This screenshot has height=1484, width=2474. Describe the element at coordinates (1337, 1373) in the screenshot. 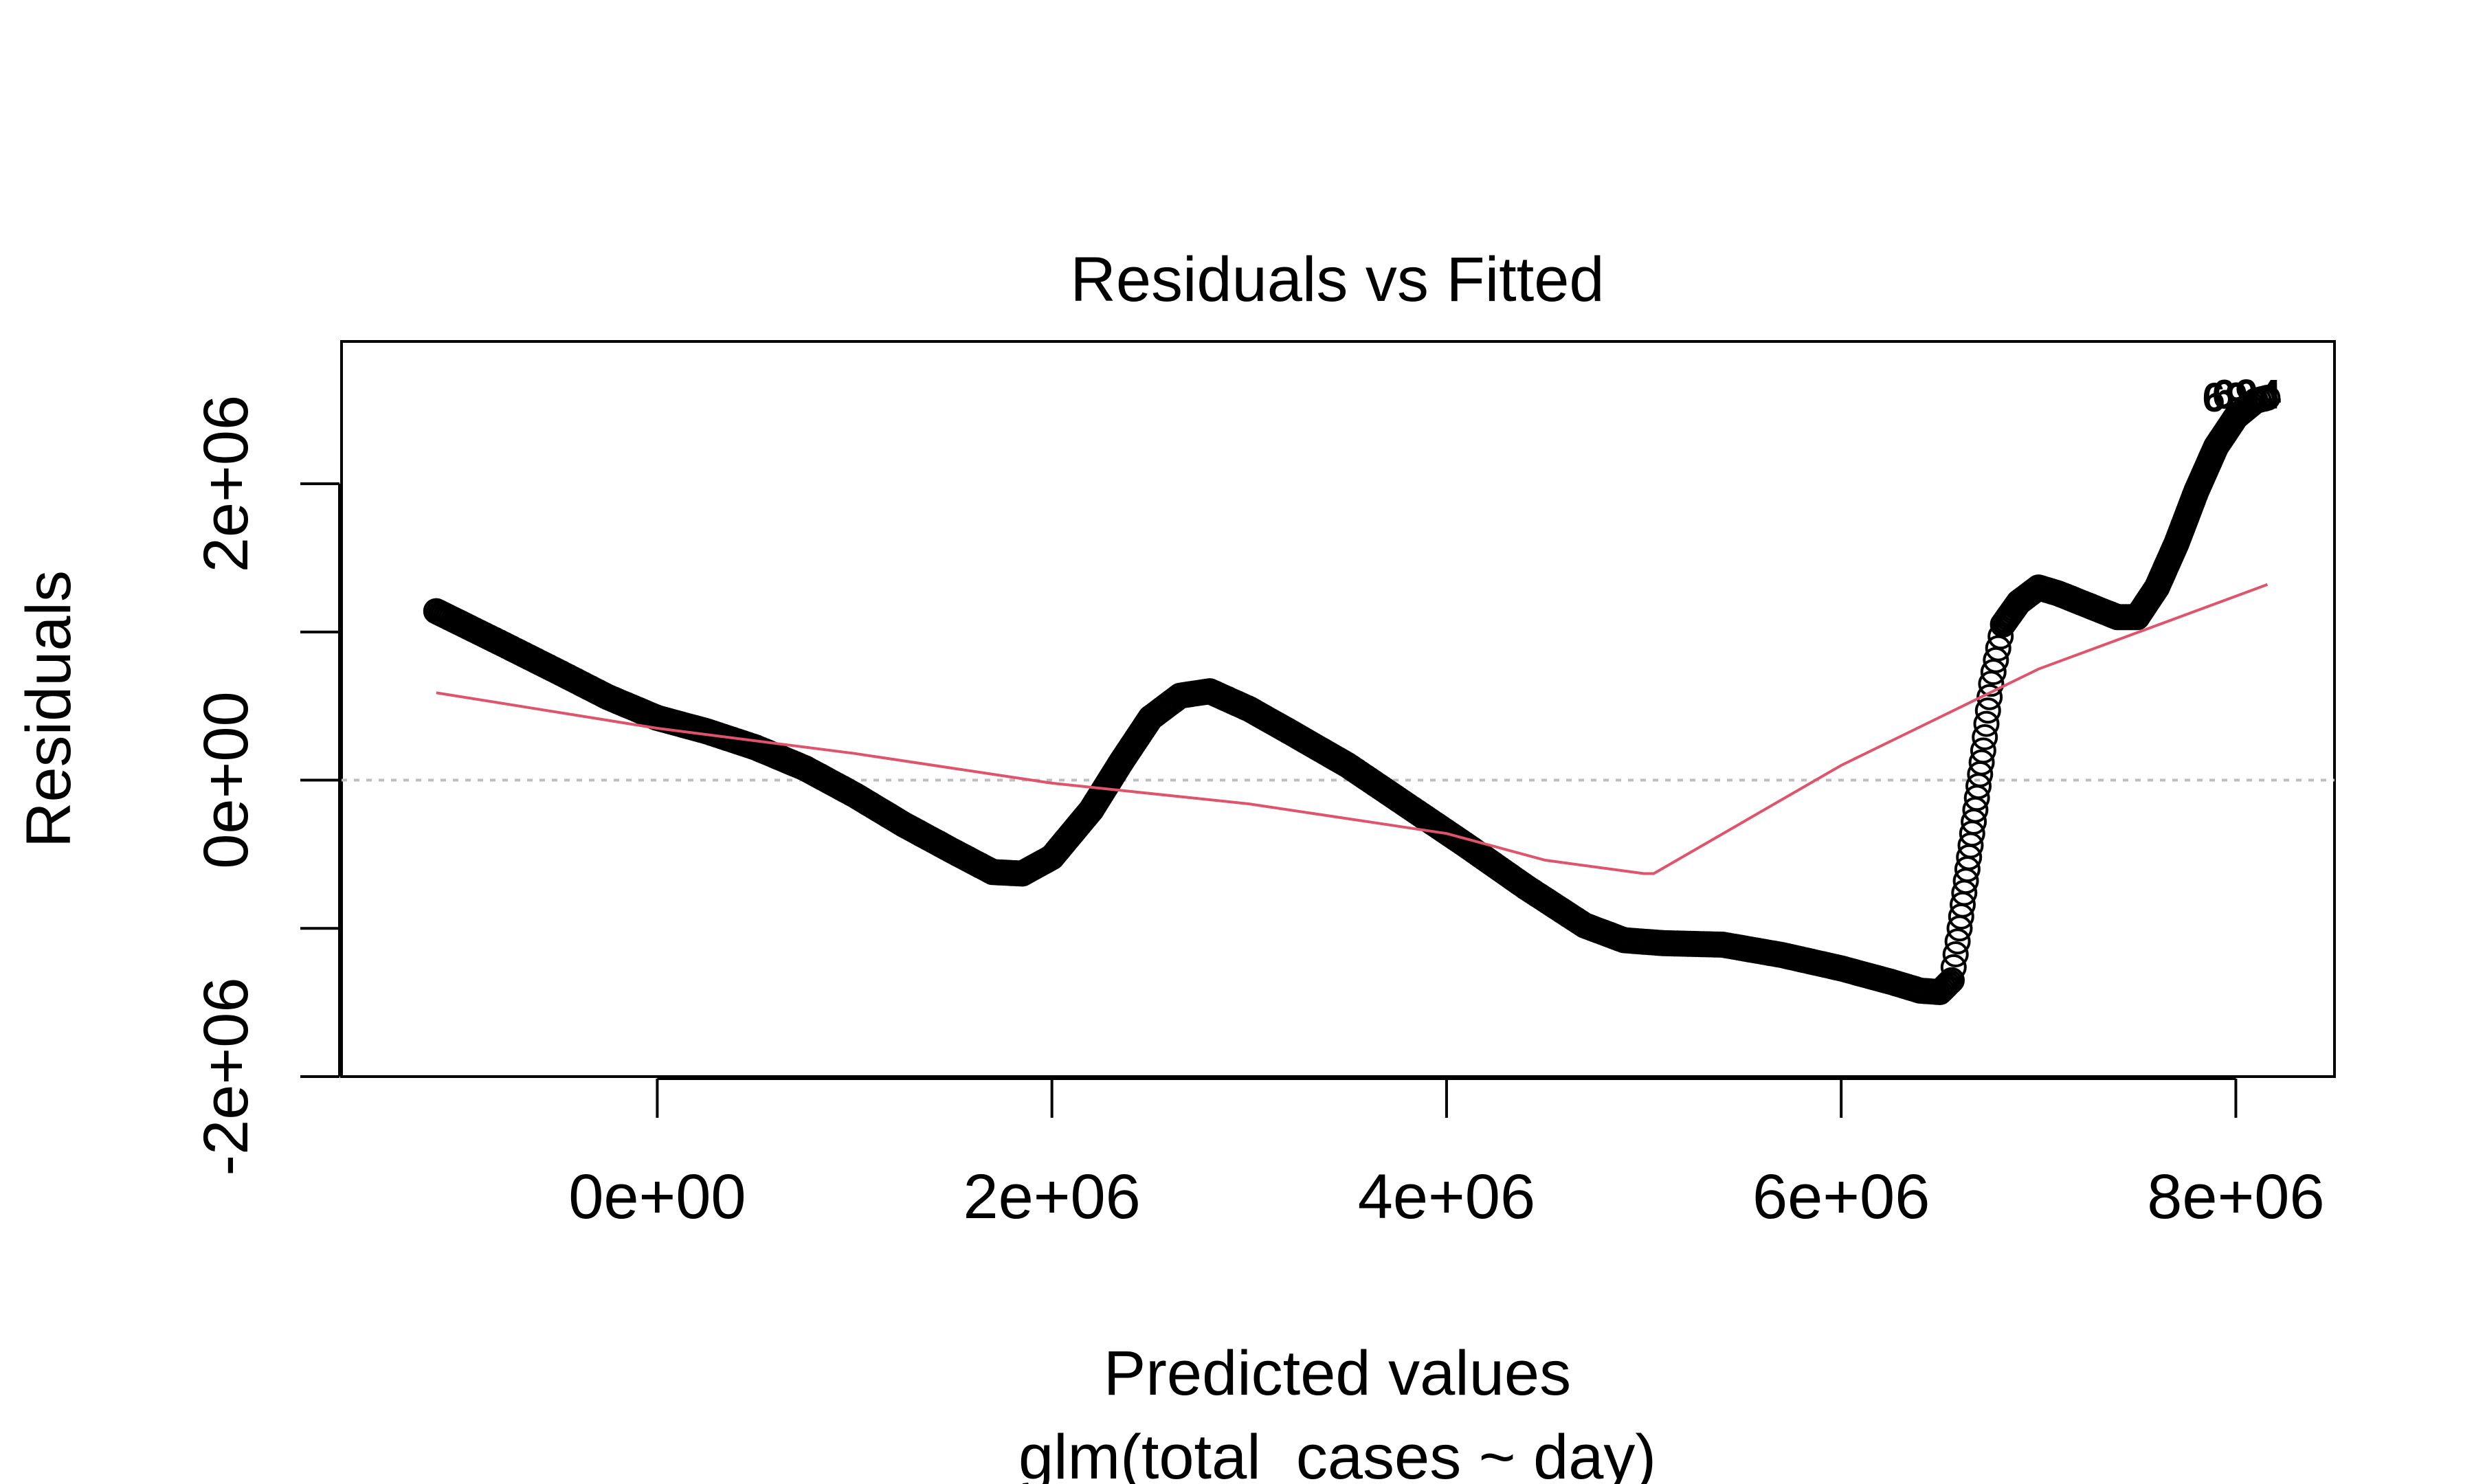

I see `x-axis-label: Predicted values` at that location.